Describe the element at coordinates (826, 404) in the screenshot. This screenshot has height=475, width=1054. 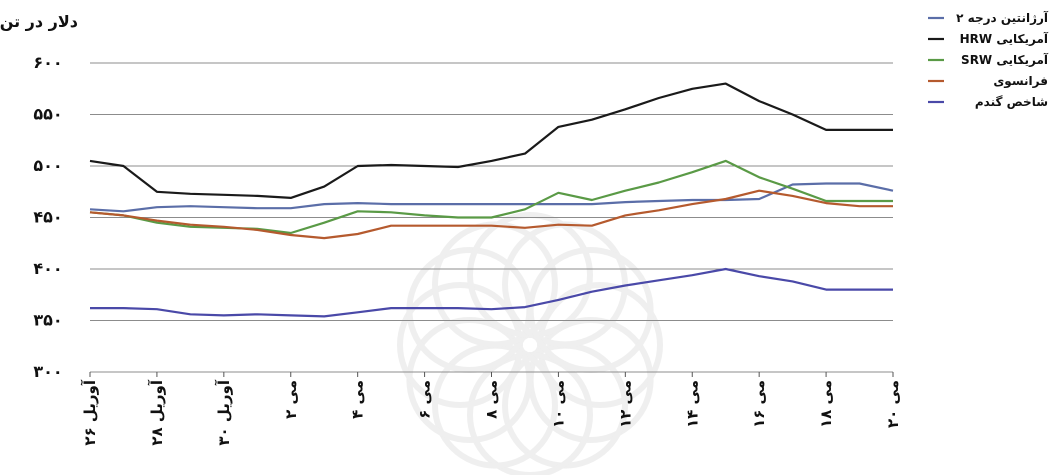
I see `x-tick-label: ۱۸ می` at that location.